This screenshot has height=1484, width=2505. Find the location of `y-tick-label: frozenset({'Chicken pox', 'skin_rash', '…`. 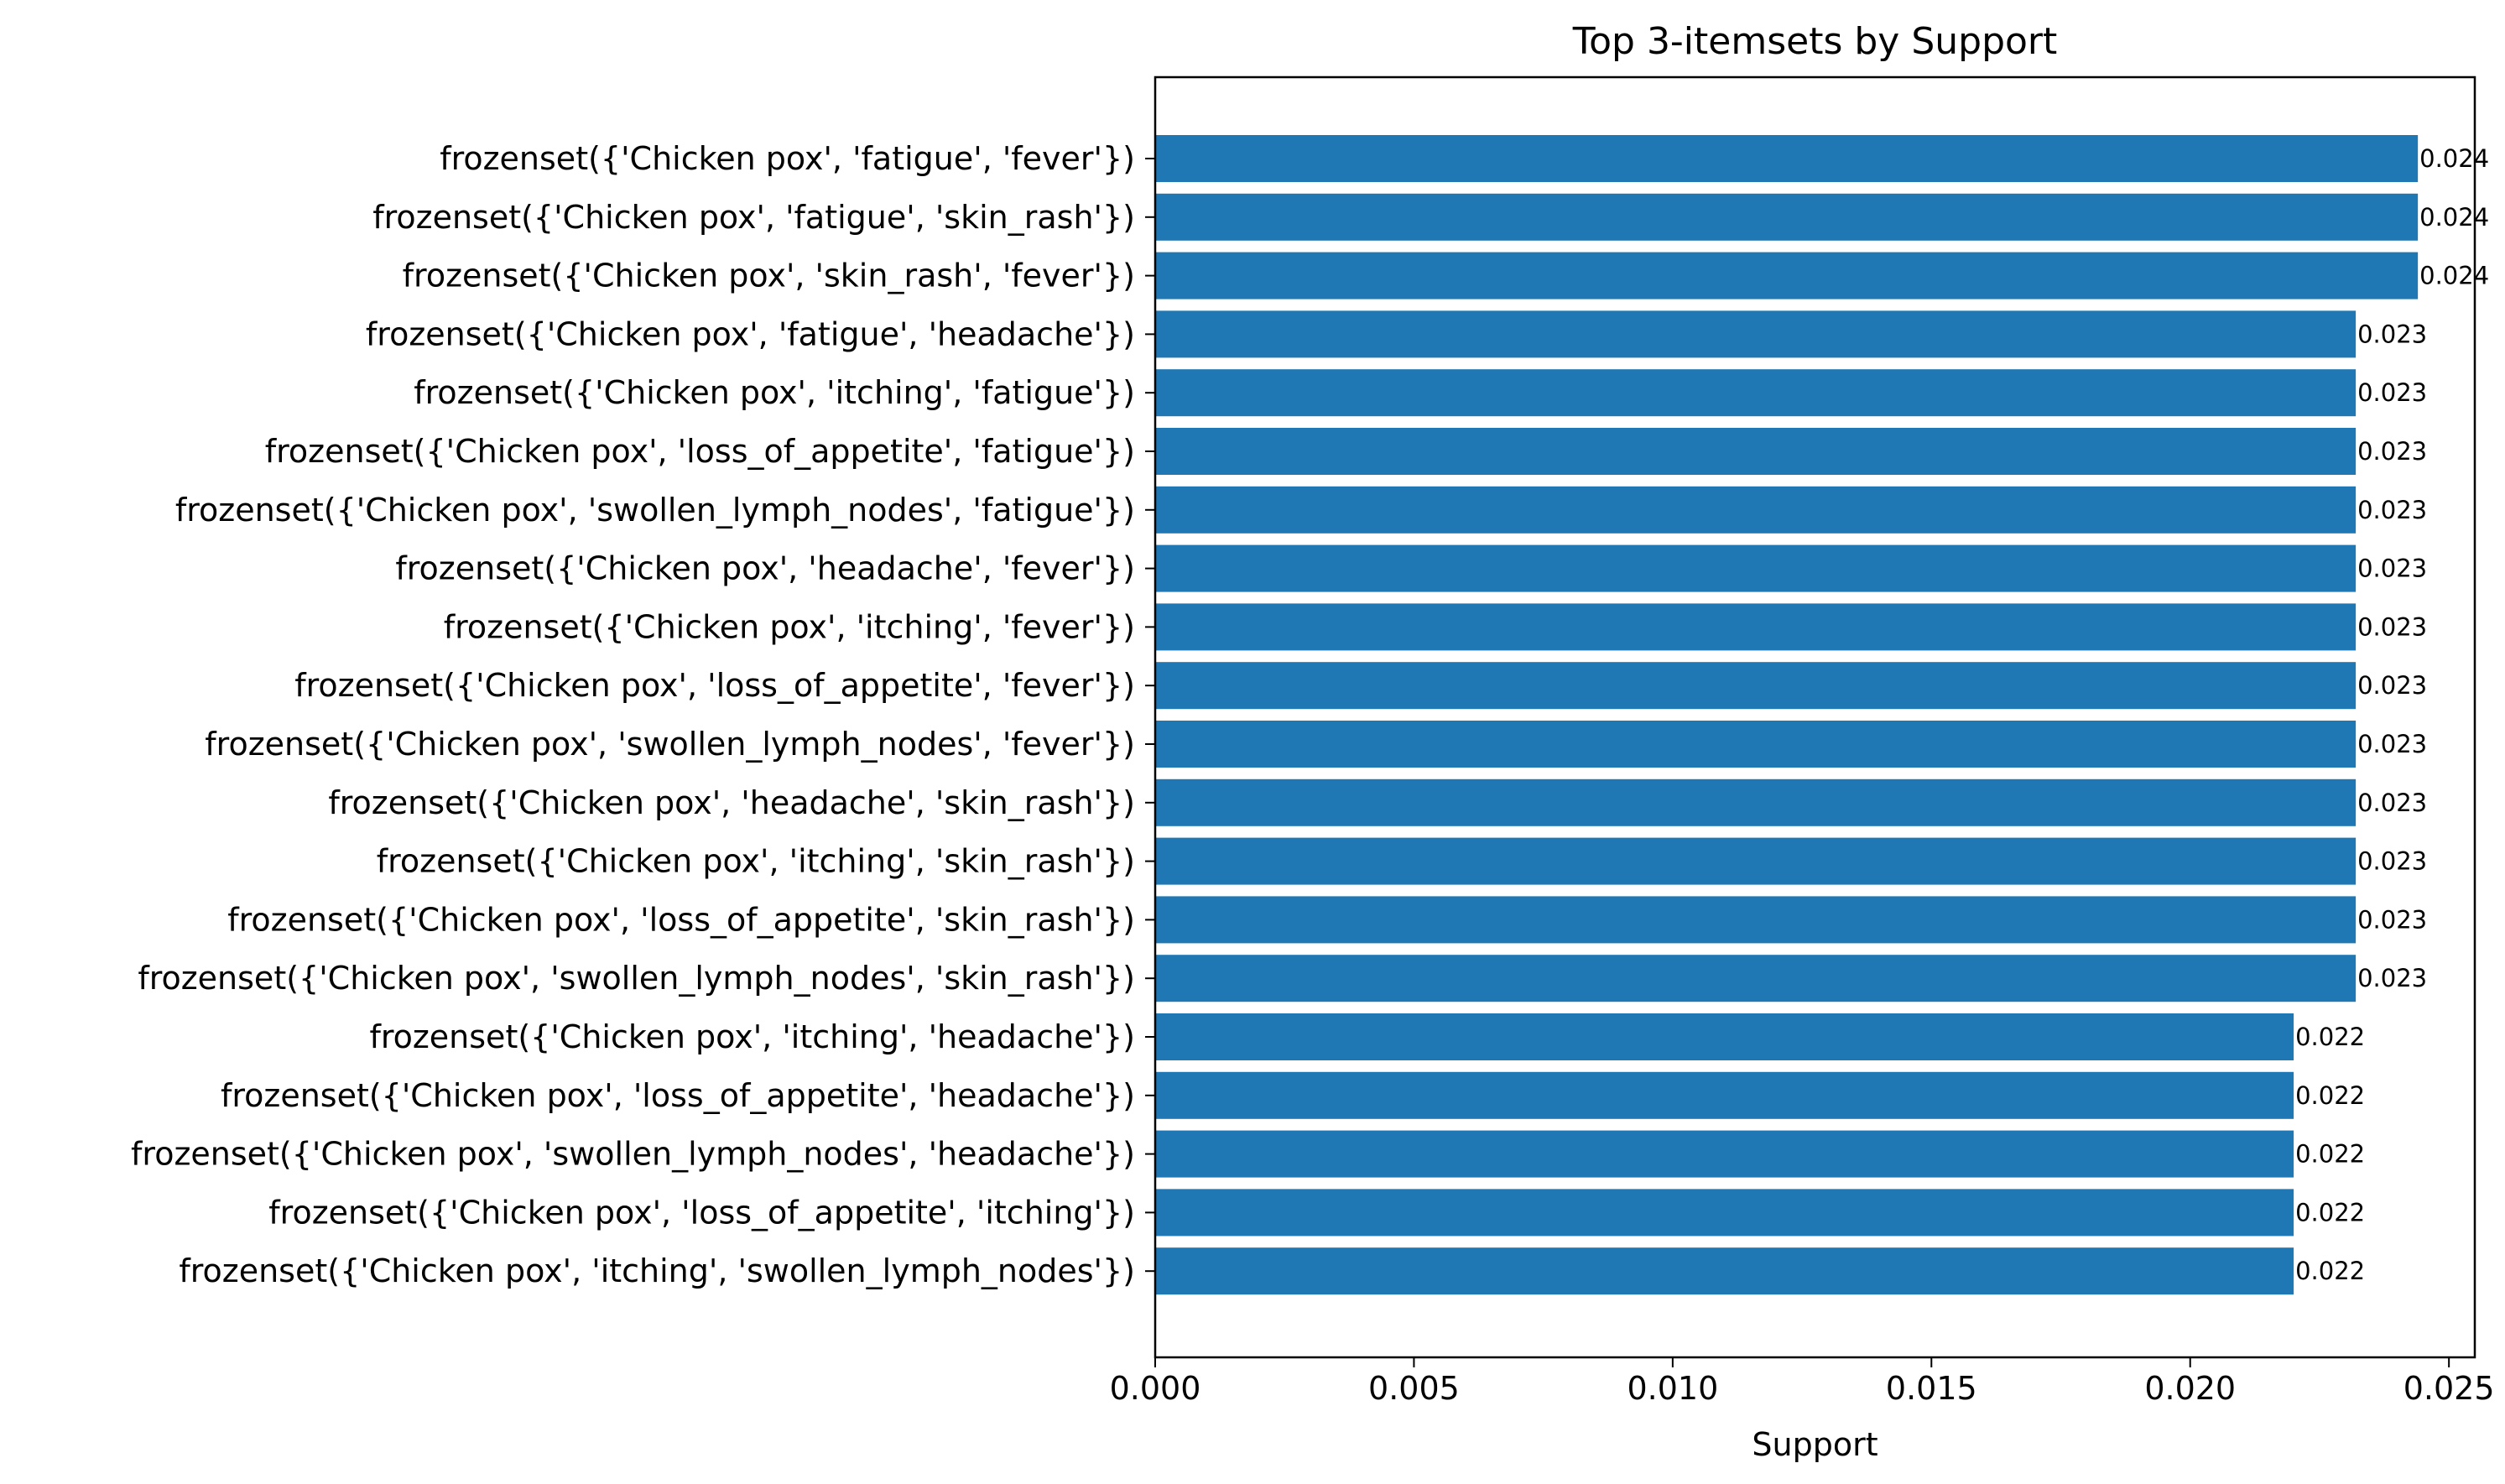

y-tick-label: frozenset({'Chicken pox', 'skin_rash', '… is located at coordinates (769, 276).